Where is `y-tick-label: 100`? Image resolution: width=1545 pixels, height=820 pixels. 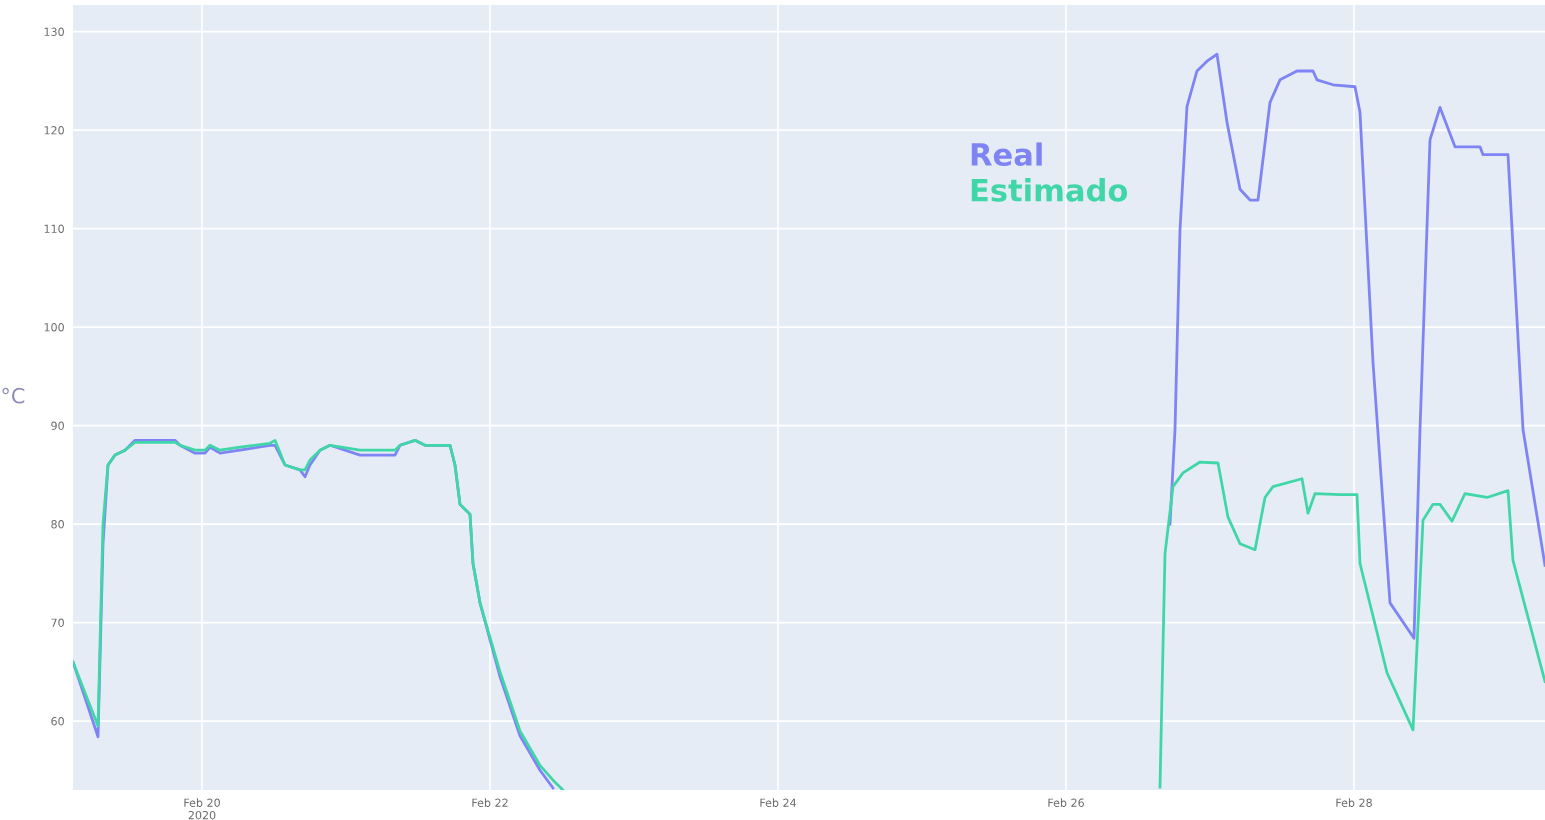 y-tick-label: 100 is located at coordinates (54, 327).